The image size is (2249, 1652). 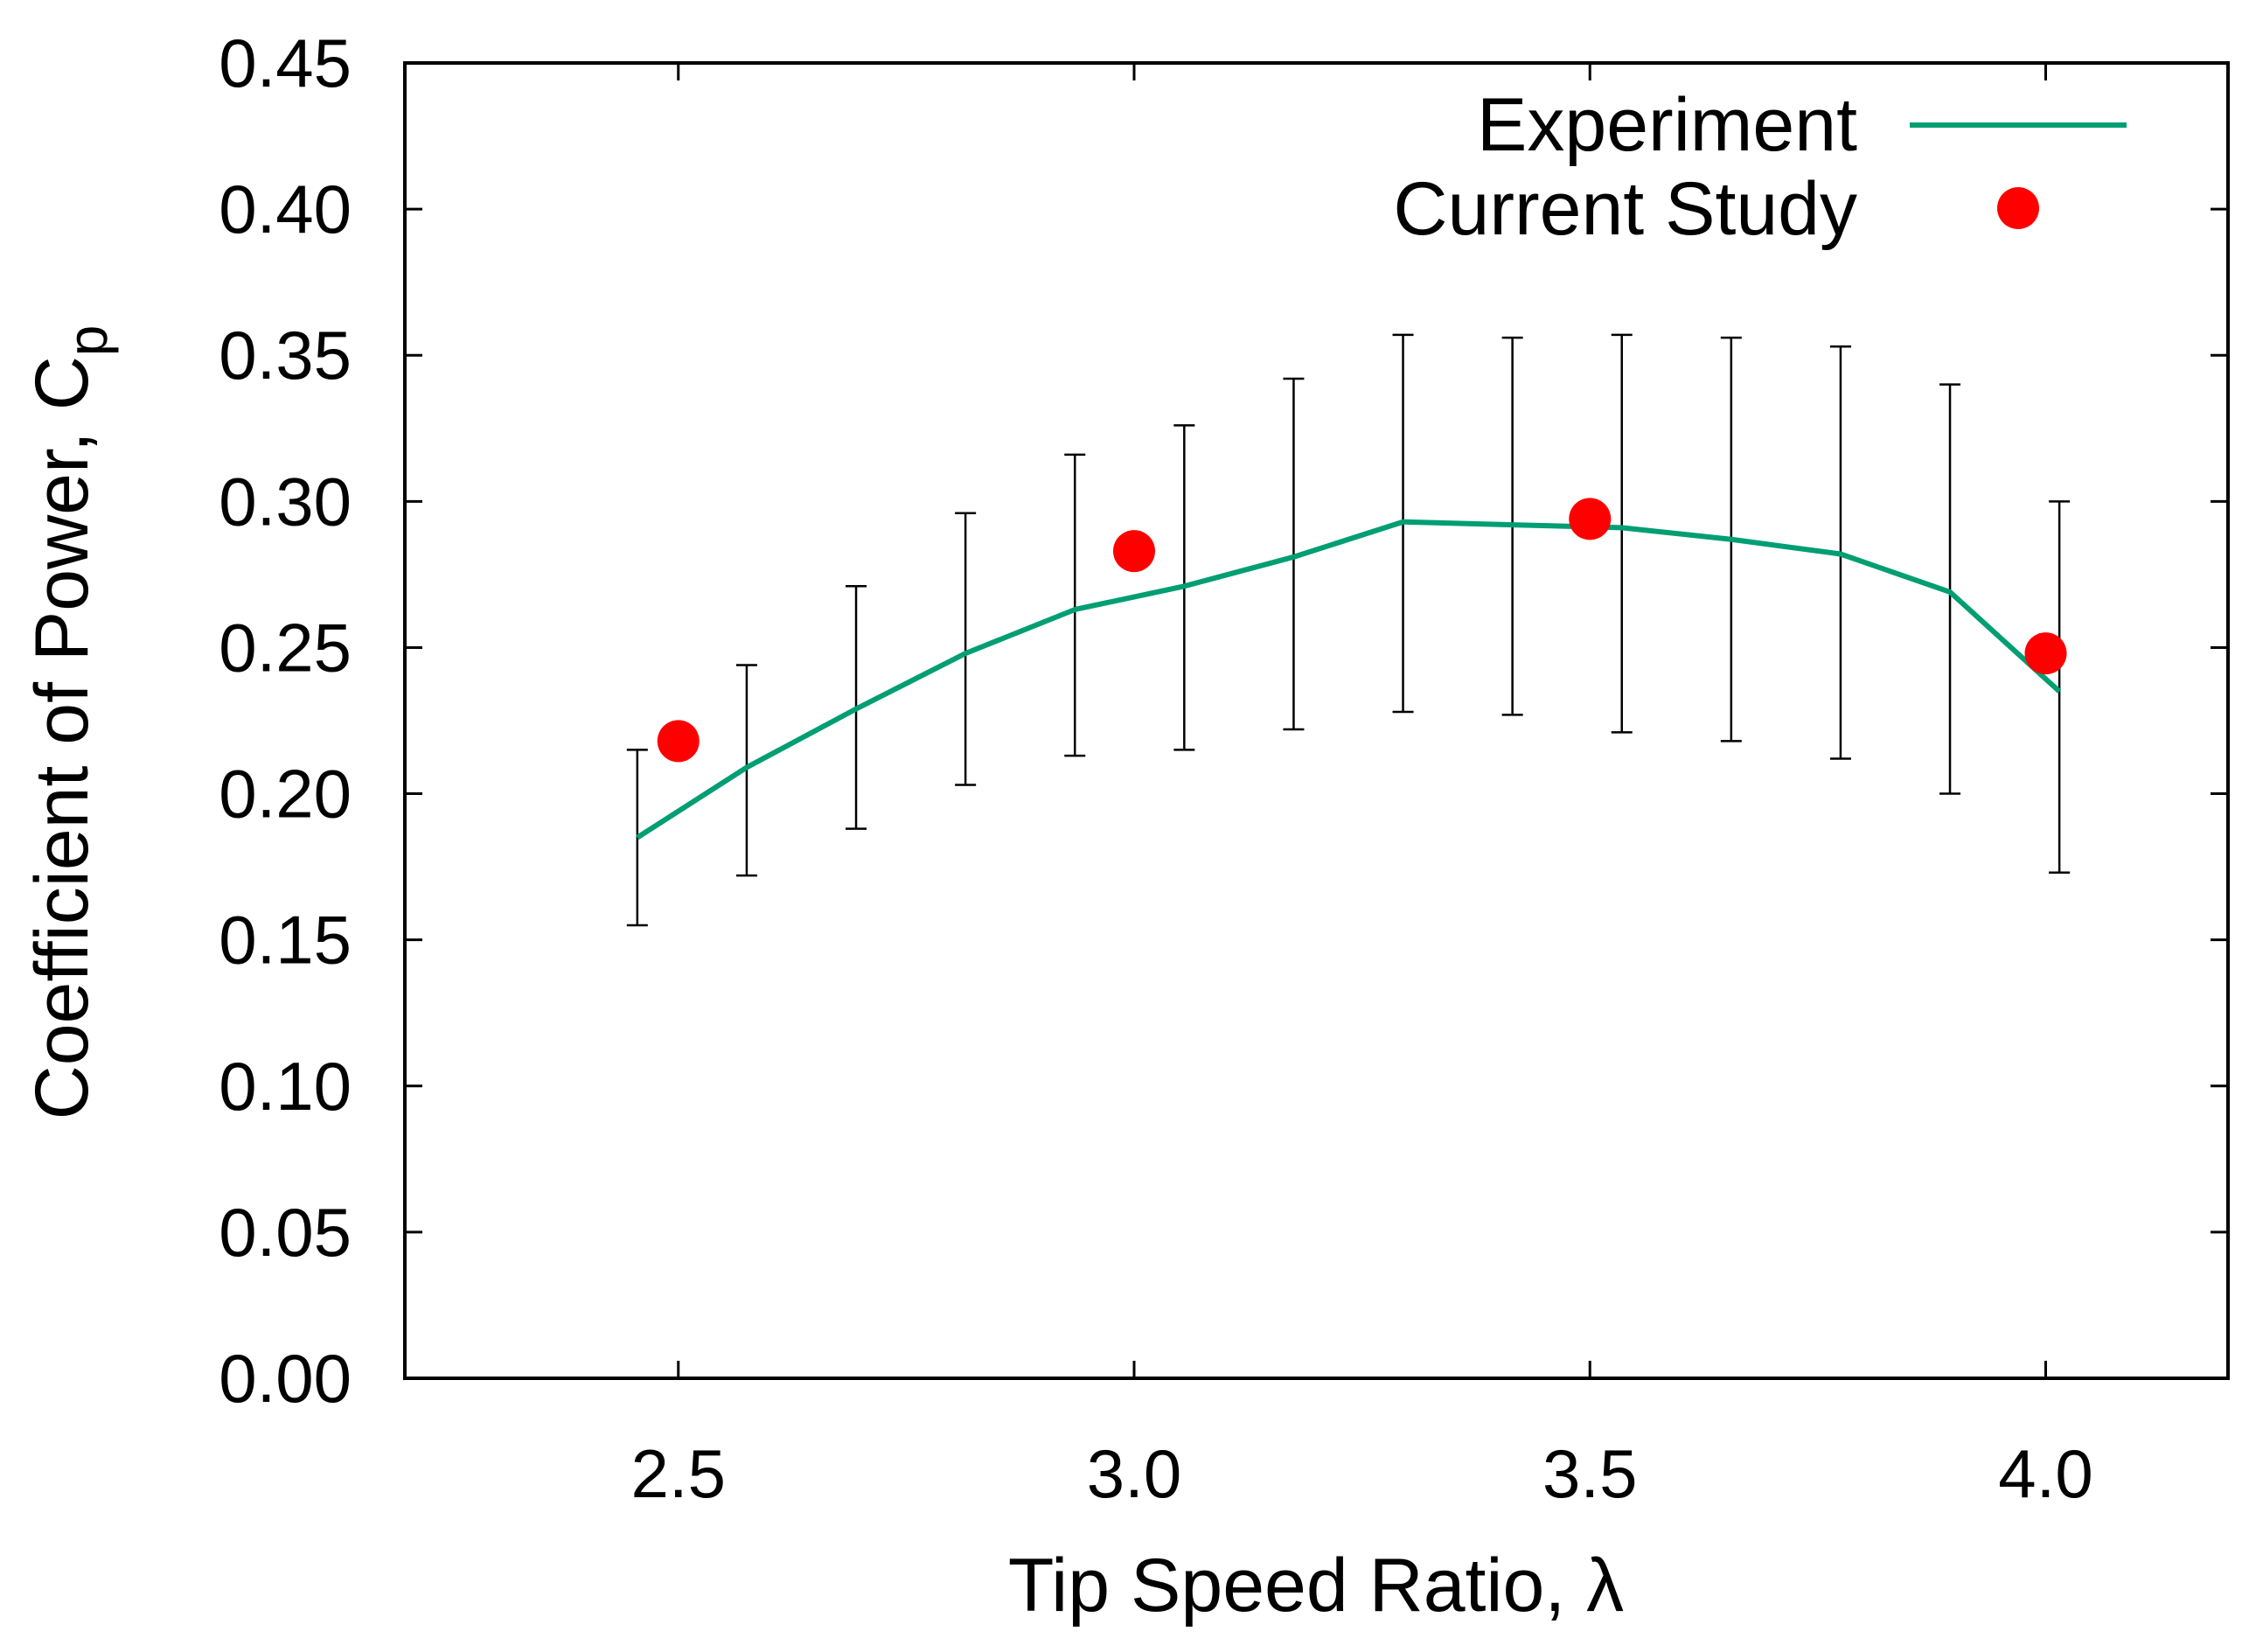 What do you see at coordinates (285, 1086) in the screenshot?
I see `y-tick-label: 0.10` at bounding box center [285, 1086].